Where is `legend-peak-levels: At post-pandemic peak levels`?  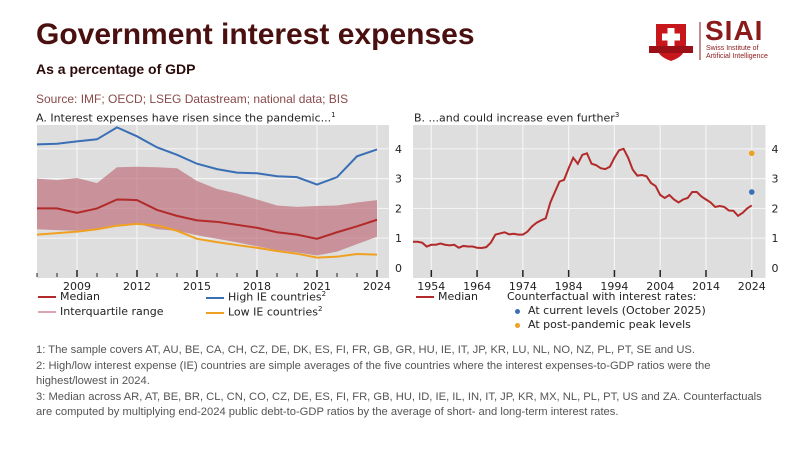
legend-peak-levels: At post-pandemic peak levels is located at coordinates (603, 324).